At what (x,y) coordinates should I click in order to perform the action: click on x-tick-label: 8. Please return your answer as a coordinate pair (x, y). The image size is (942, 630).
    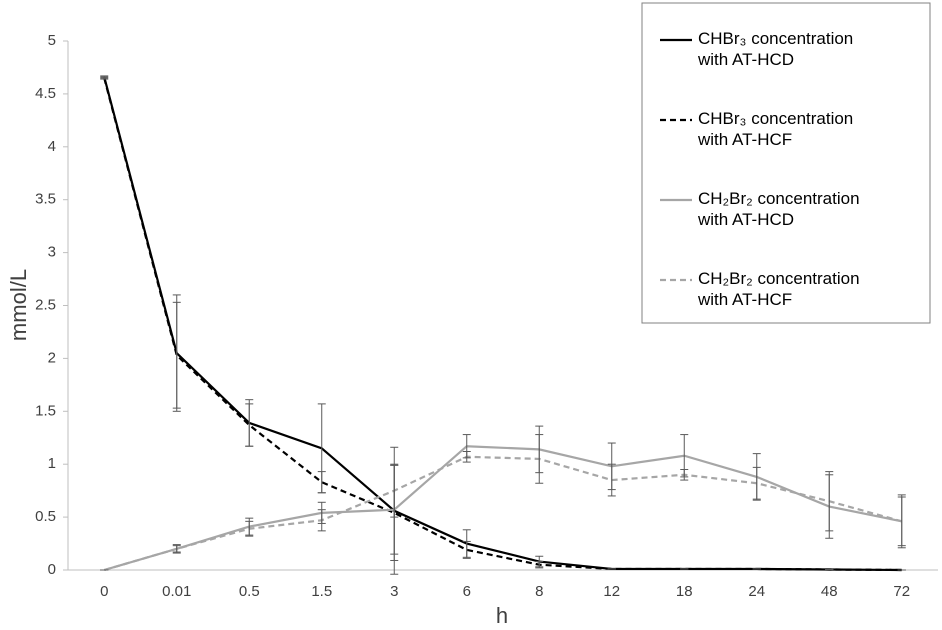
    Looking at the image, I should click on (539, 591).